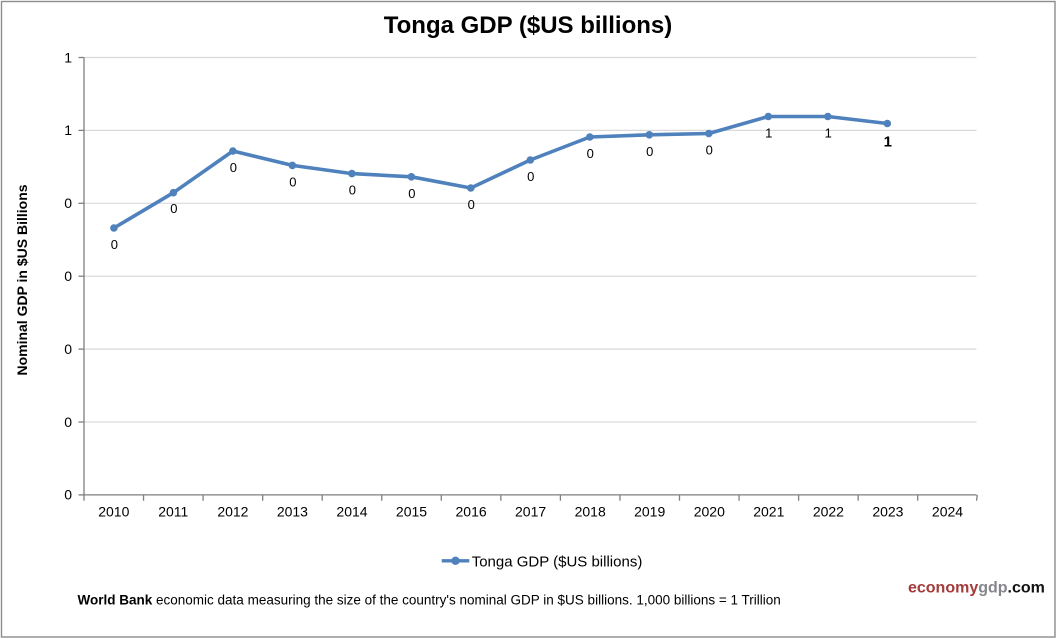  What do you see at coordinates (947, 512) in the screenshot?
I see `svg-text: 2024` at bounding box center [947, 512].